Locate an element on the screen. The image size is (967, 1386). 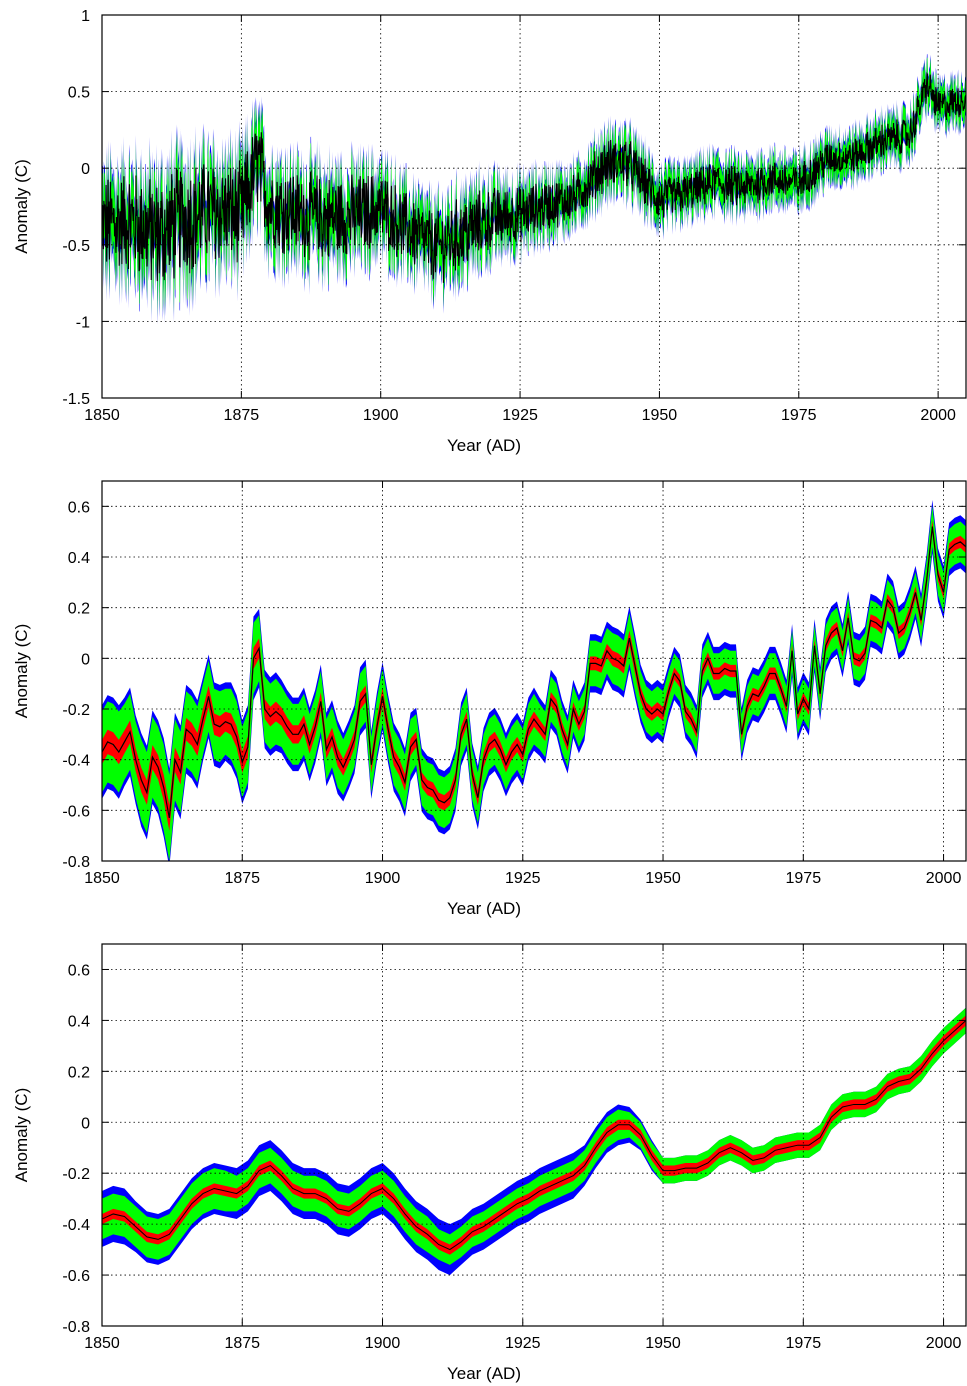
y-tick-label: -0.5 is located at coordinates (76, 246).